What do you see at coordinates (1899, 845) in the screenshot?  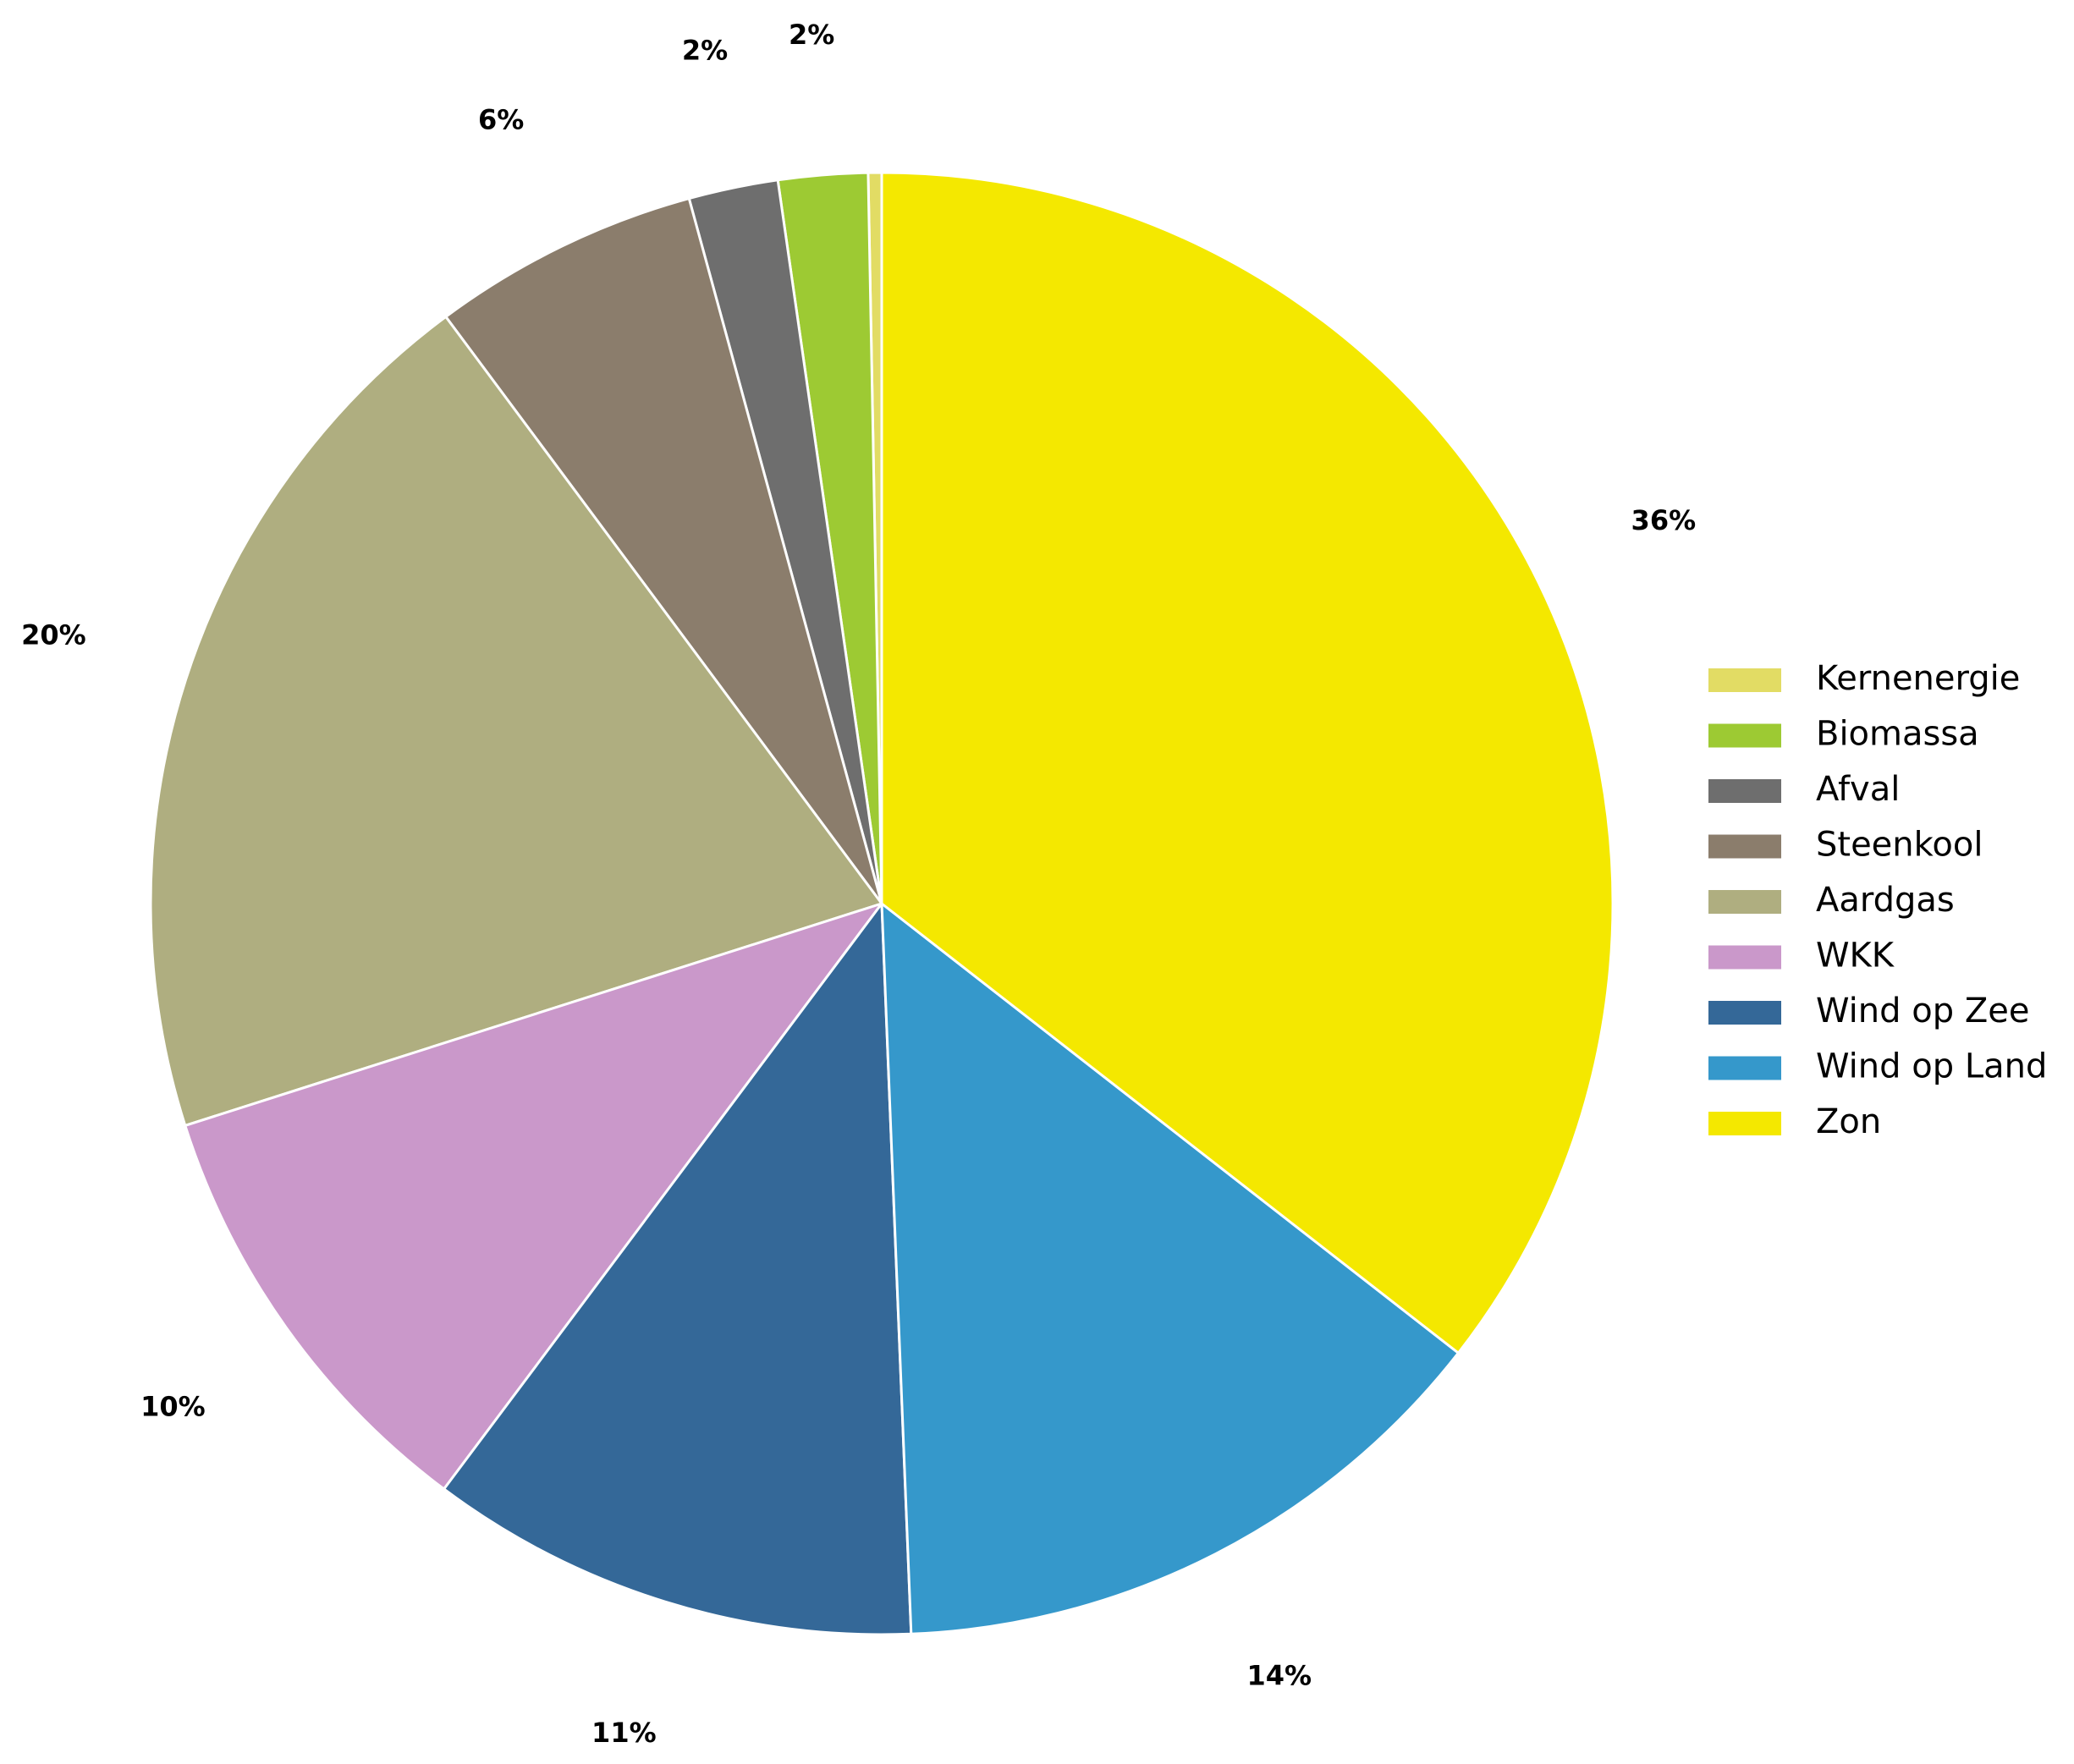 I see `legend-label: Steenkool` at bounding box center [1899, 845].